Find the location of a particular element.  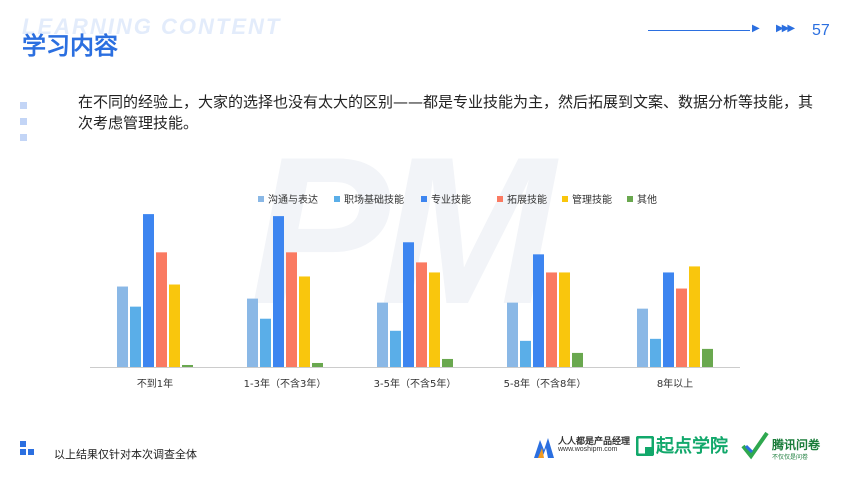

legend-label: 拓展技能 is located at coordinates (527, 199).